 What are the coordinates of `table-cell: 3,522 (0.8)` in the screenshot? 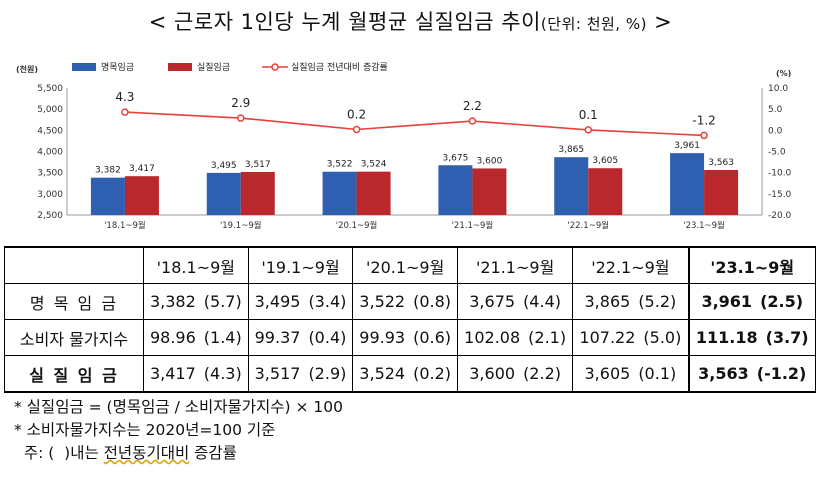 It's located at (405, 301).